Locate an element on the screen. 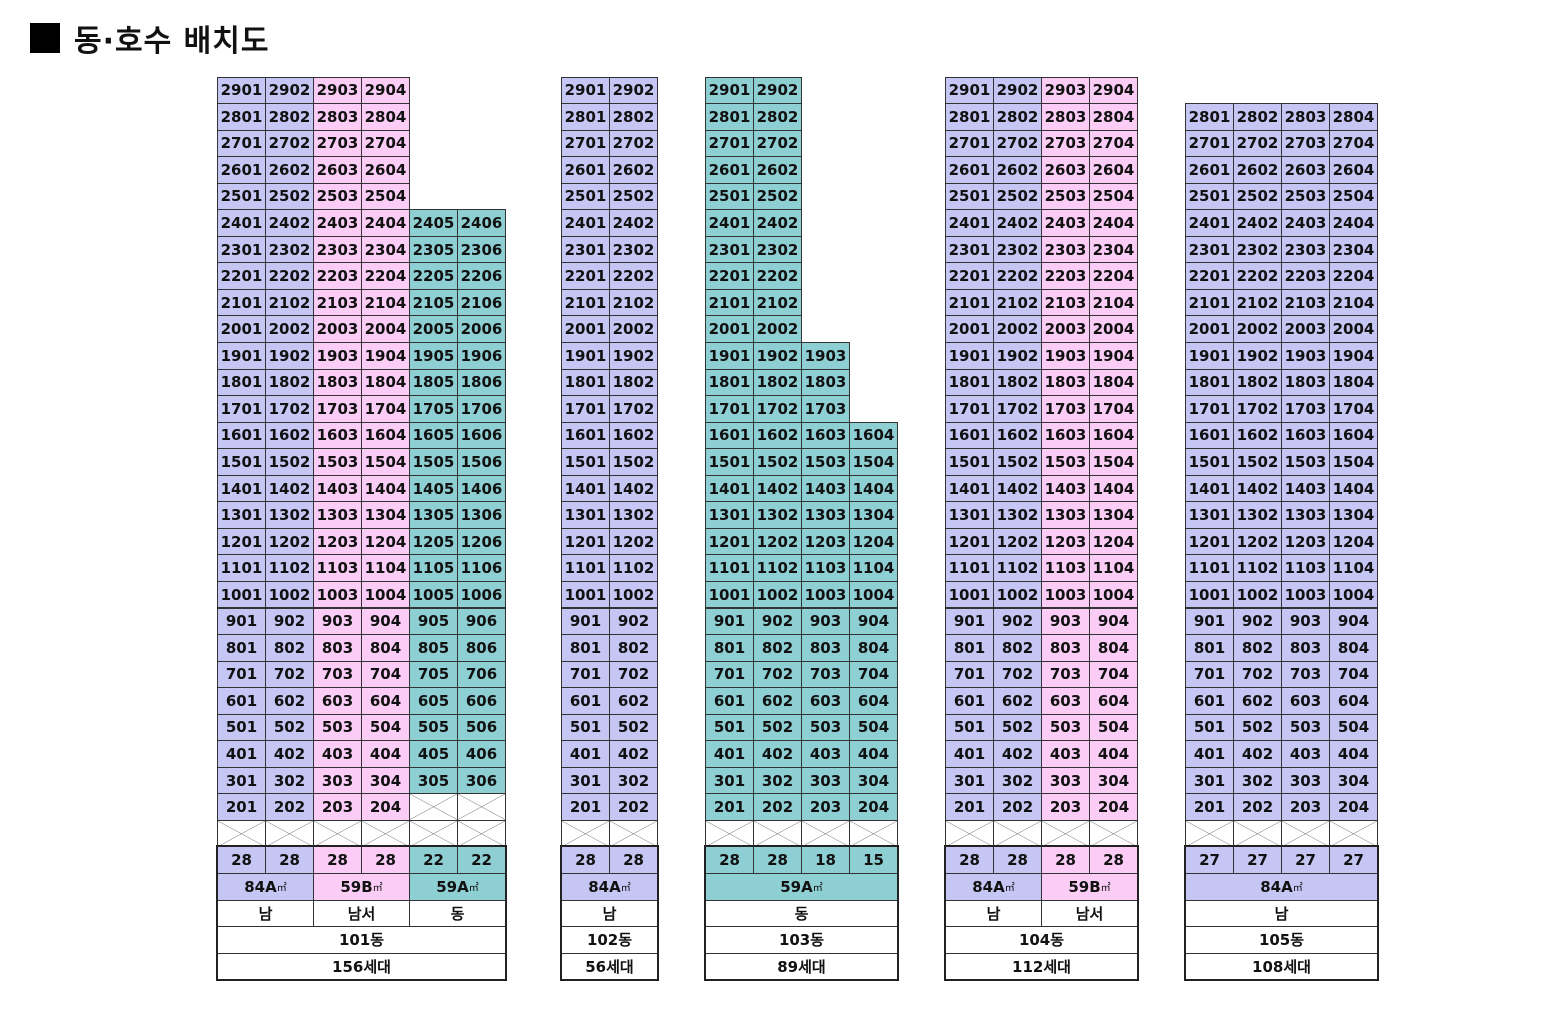  unit-cell: 1706 is located at coordinates (481, 409).